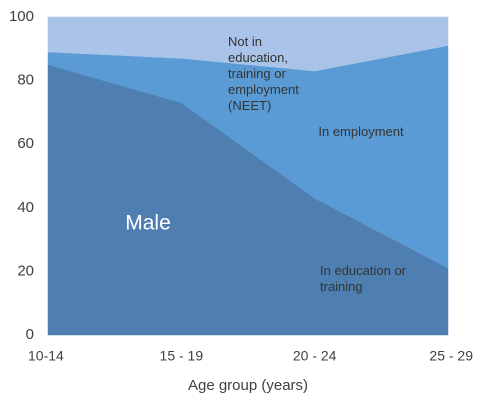  I want to click on x-tick-label: 25 - 29, so click(451, 356).